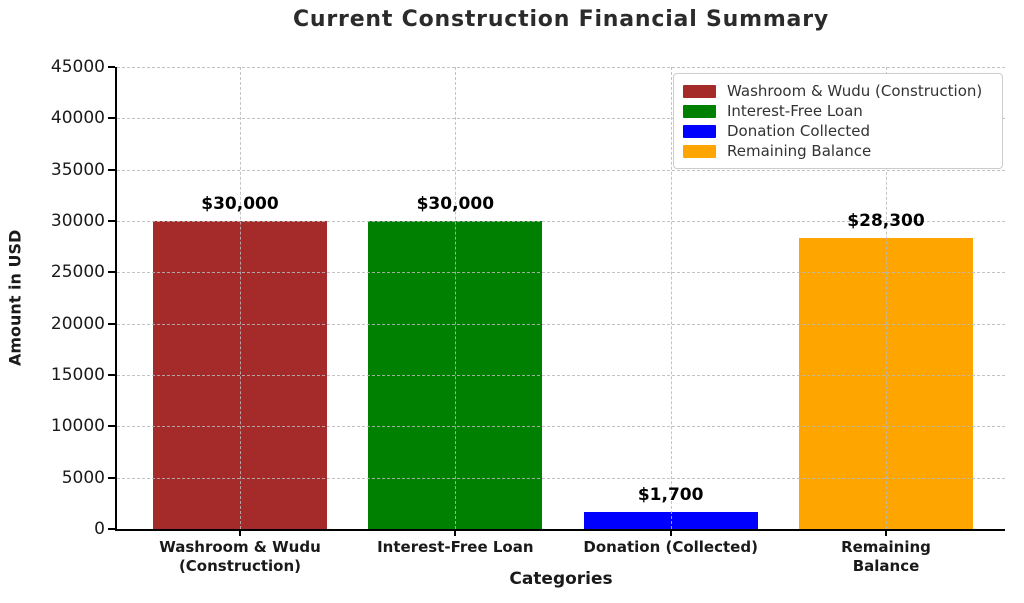 The height and width of the screenshot is (603, 1024). Describe the element at coordinates (77, 169) in the screenshot. I see `y-tick-label: 35000` at that location.